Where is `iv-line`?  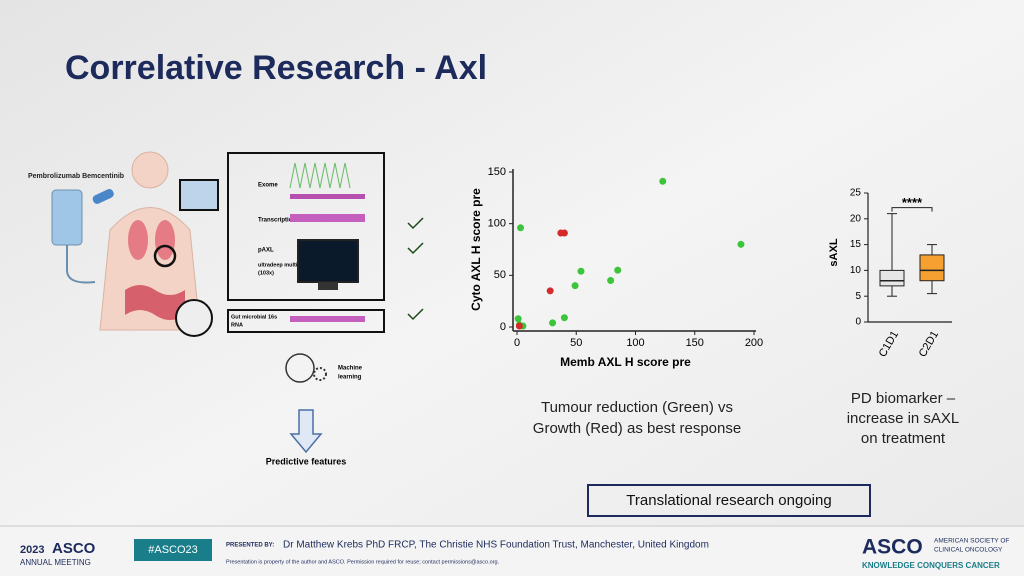
iv-line is located at coordinates (81, 264).